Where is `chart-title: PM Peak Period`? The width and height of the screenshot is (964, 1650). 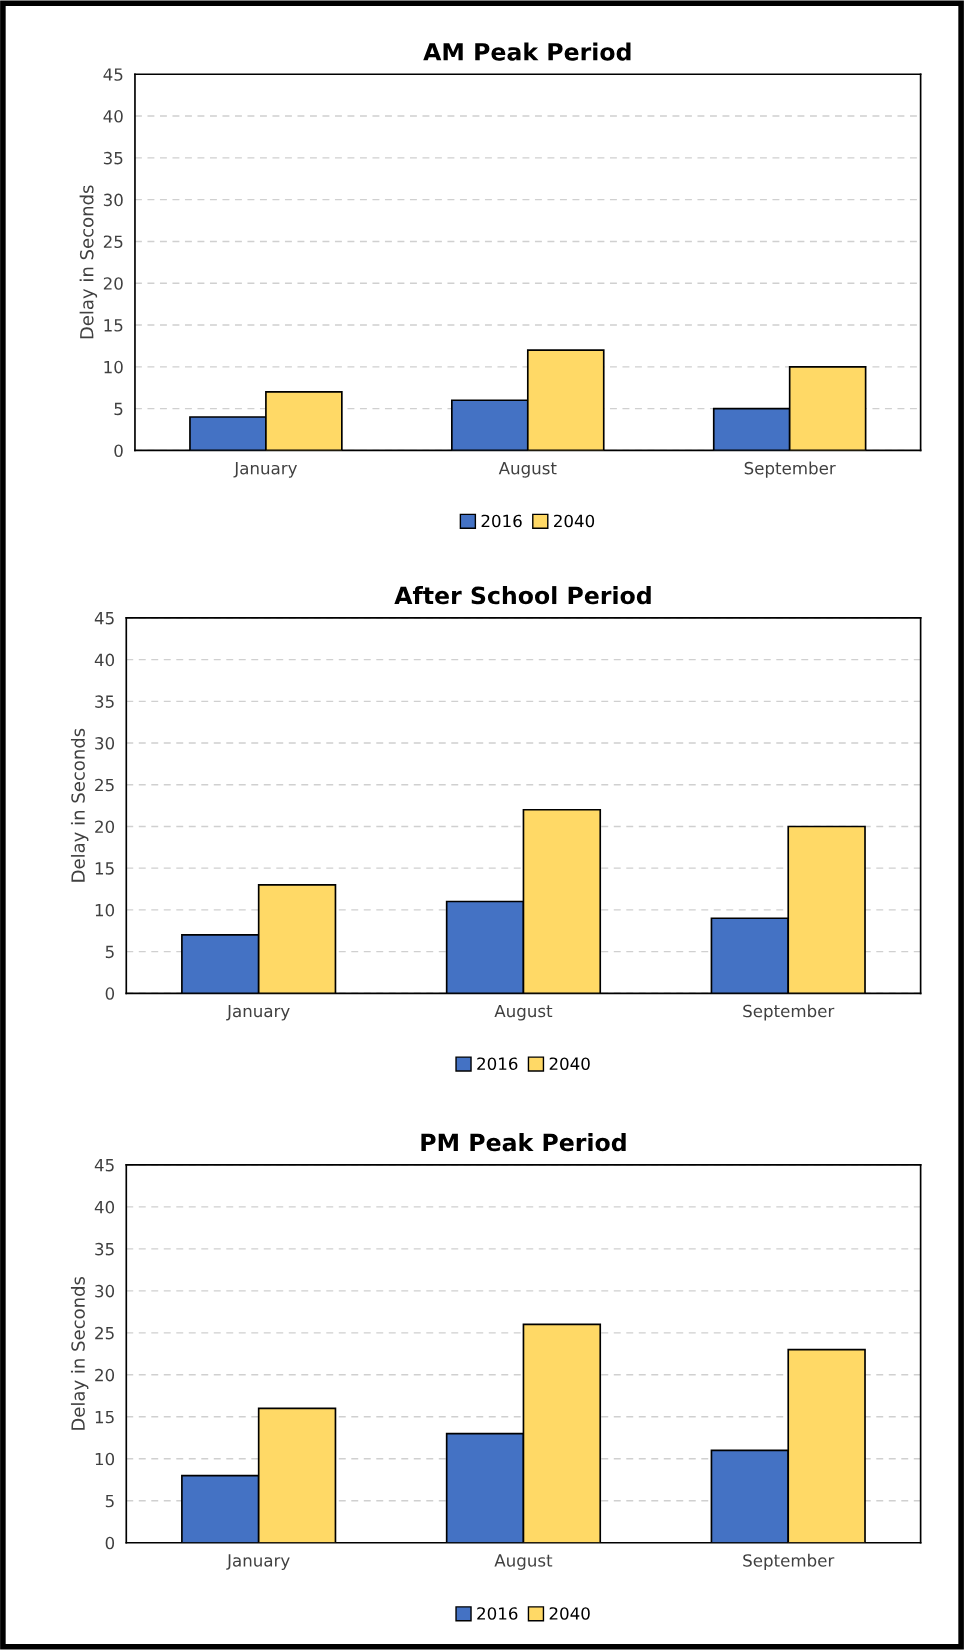
chart-title: PM Peak Period is located at coordinates (523, 1142).